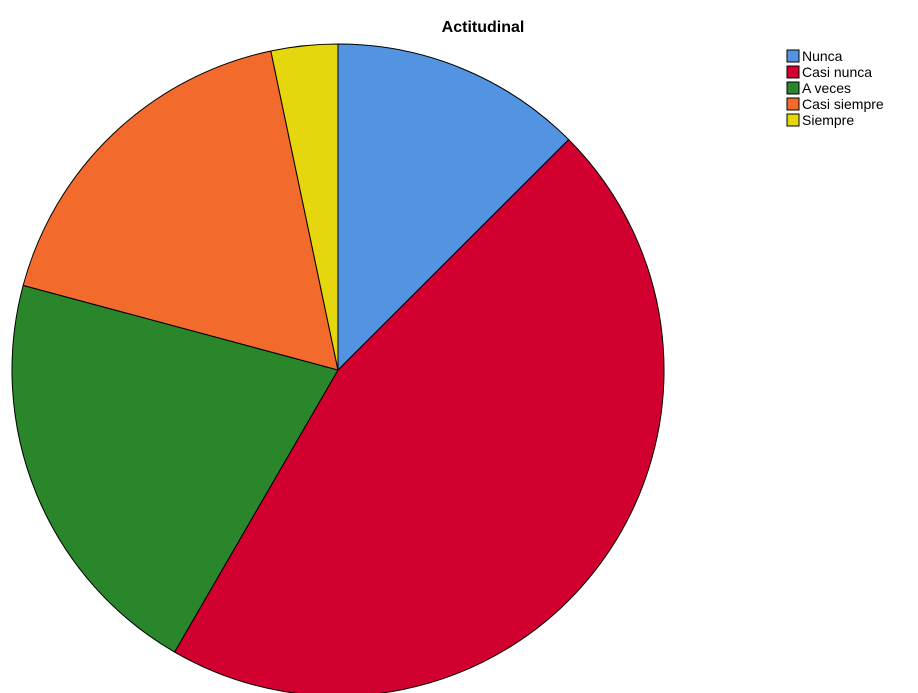 Image resolution: width=918 pixels, height=693 pixels. What do you see at coordinates (826, 88) in the screenshot?
I see `legend-label-a-veces: A veces` at bounding box center [826, 88].